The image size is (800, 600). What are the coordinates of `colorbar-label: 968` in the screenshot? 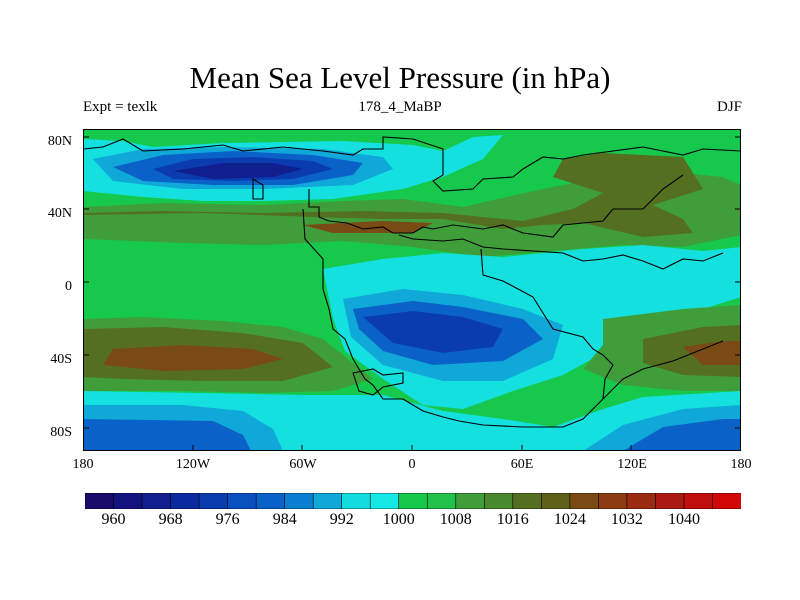 It's located at (170, 519).